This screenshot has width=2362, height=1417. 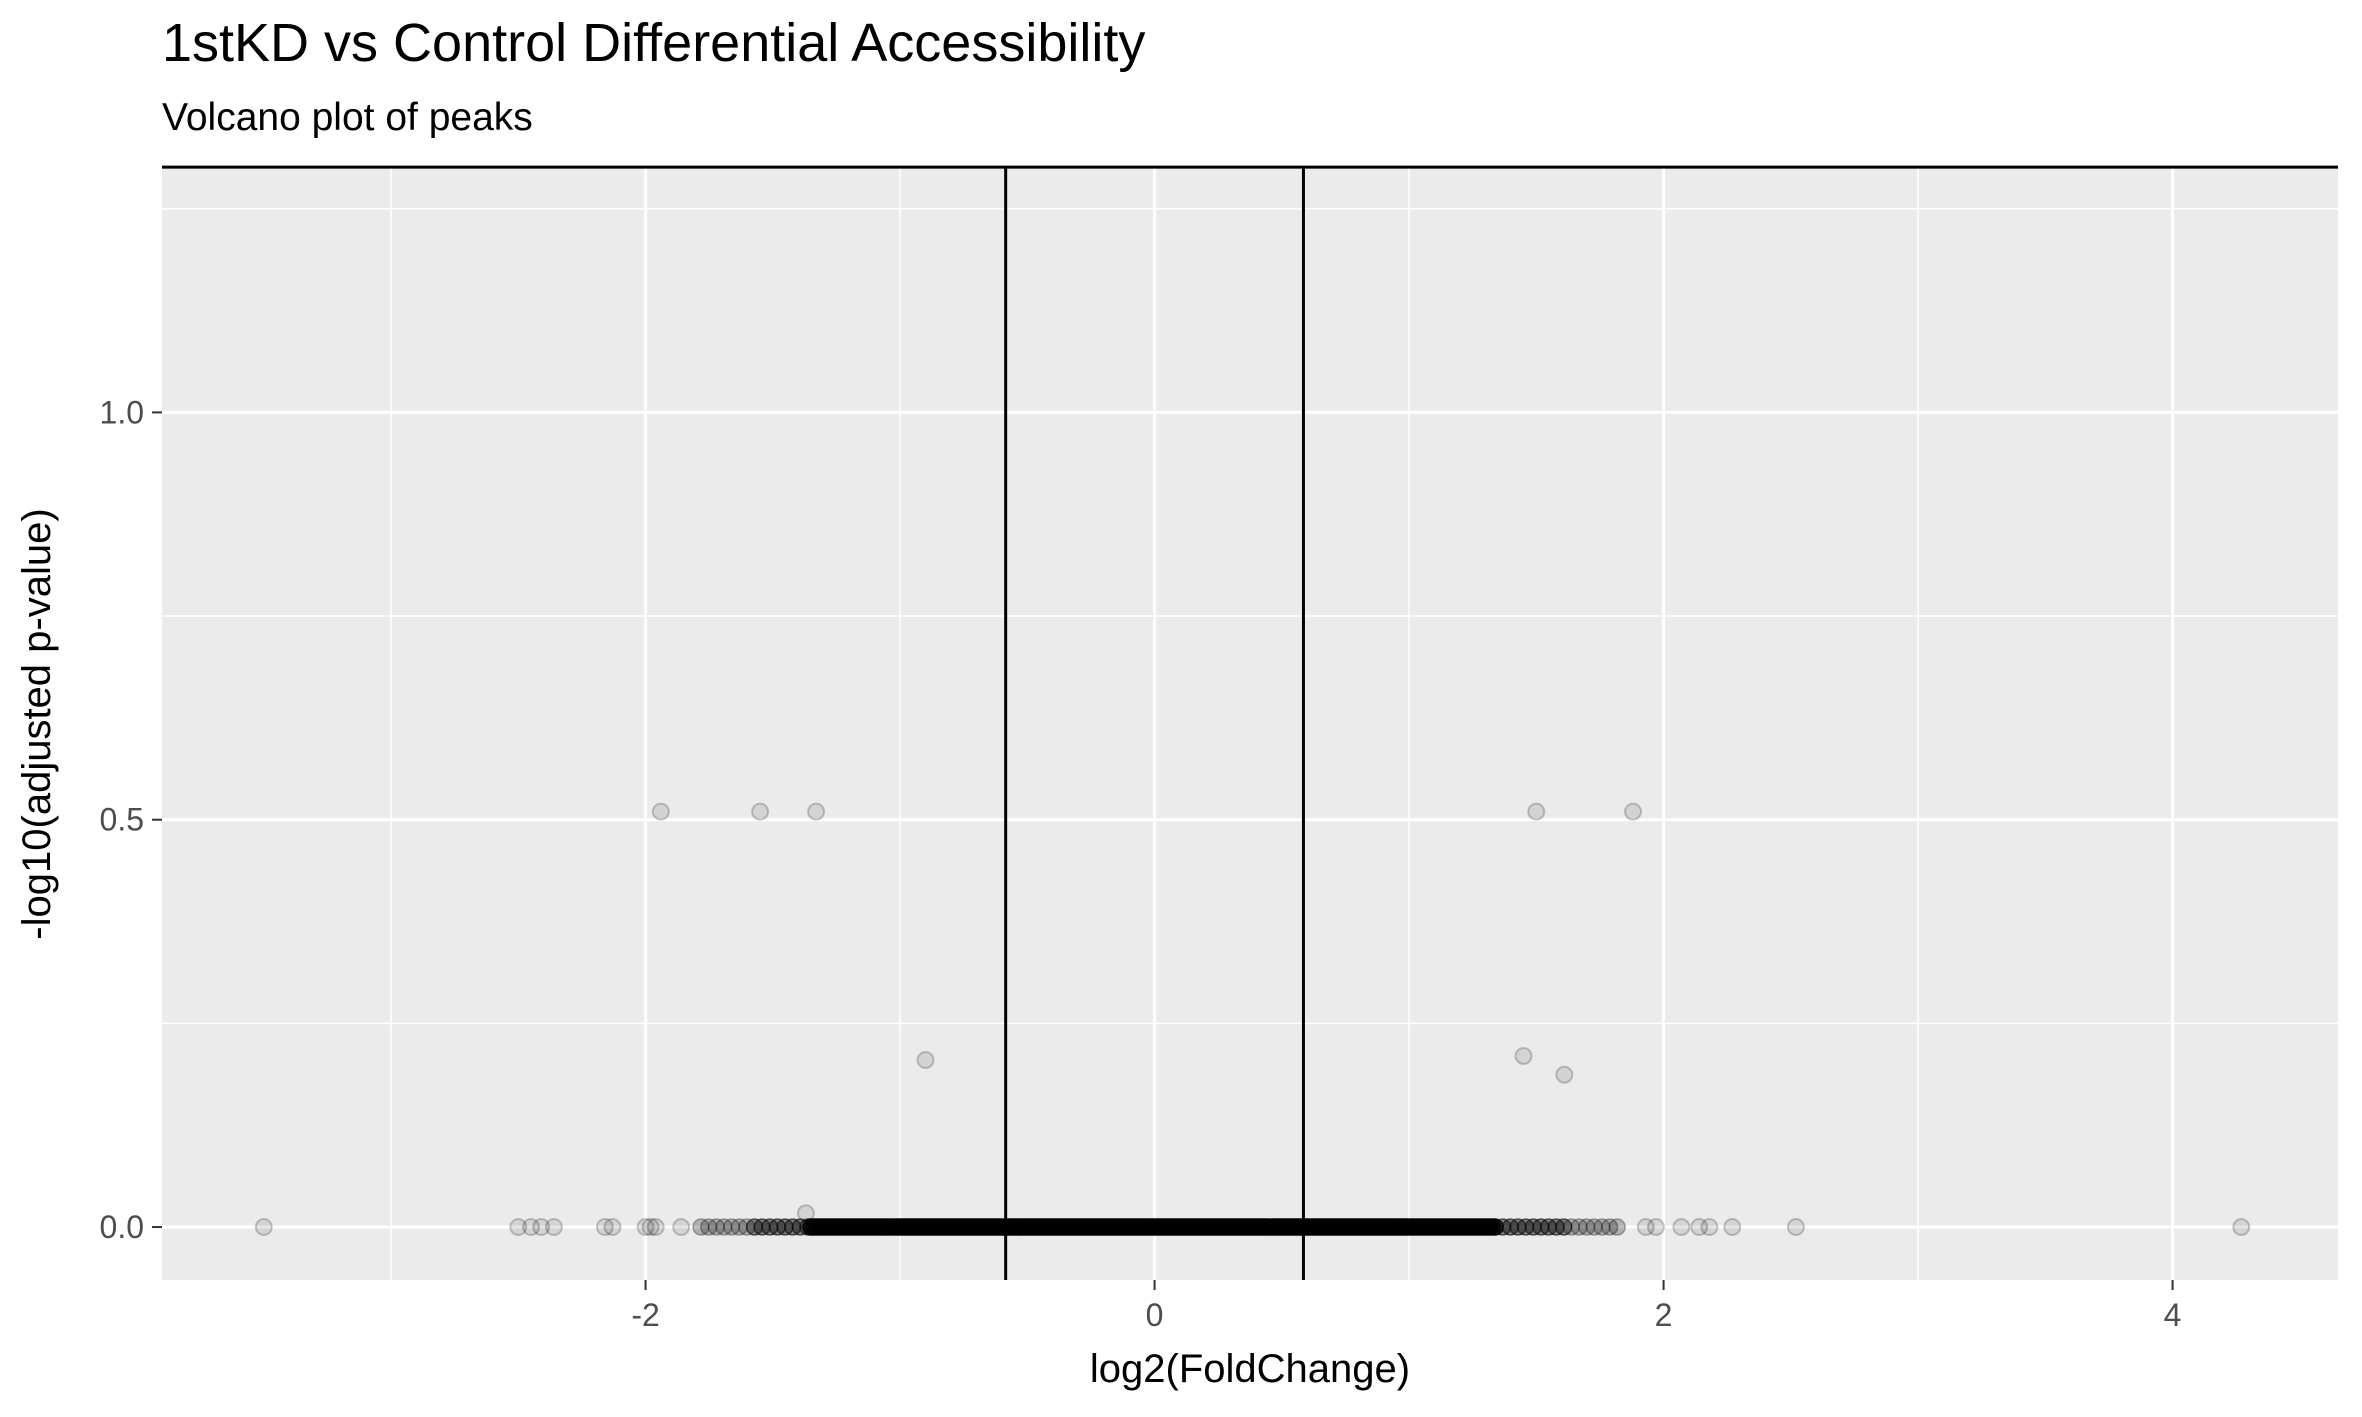 I want to click on y-axis-title: -log10(adjusted p-value), so click(x=37, y=723).